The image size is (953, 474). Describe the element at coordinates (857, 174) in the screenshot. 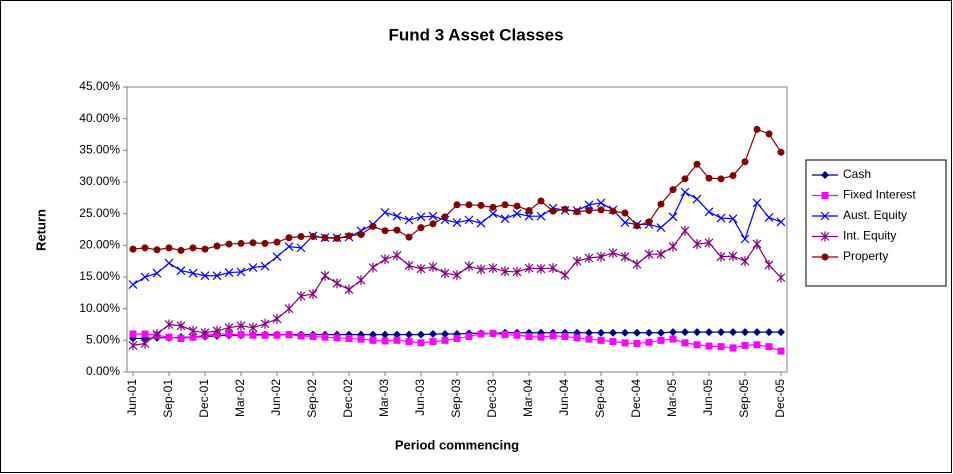

I see `legend-label: Cash` at that location.